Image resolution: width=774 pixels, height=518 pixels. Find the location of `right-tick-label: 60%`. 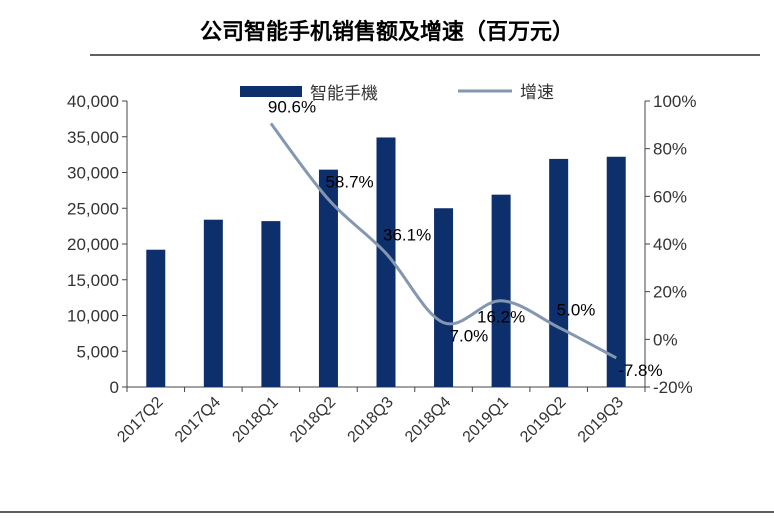

right-tick-label: 60% is located at coordinates (670, 196).